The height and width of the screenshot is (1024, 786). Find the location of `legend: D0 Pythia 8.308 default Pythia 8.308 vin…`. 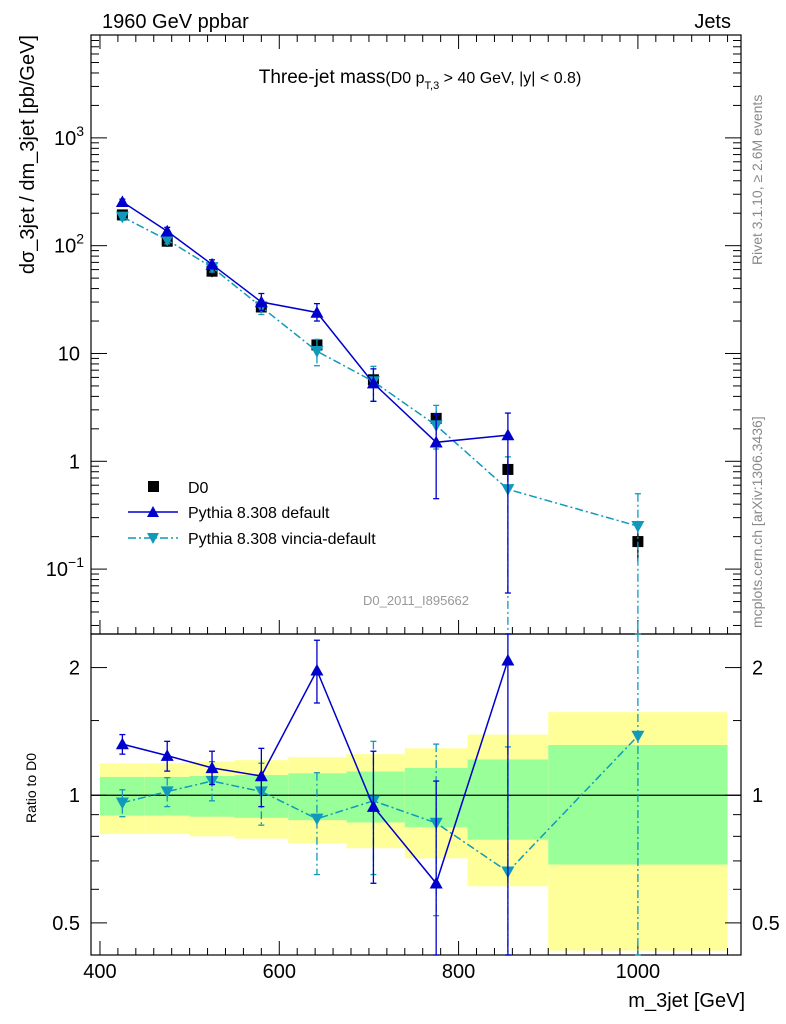

legend: D0 Pythia 8.308 default Pythia 8.308 vin… is located at coordinates (252, 514).